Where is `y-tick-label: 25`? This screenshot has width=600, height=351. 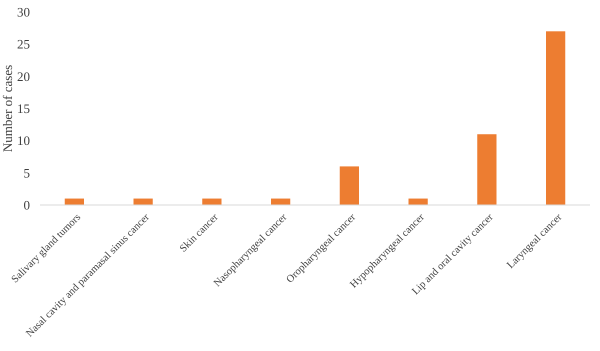
y-tick-label: 25 is located at coordinates (23, 44).